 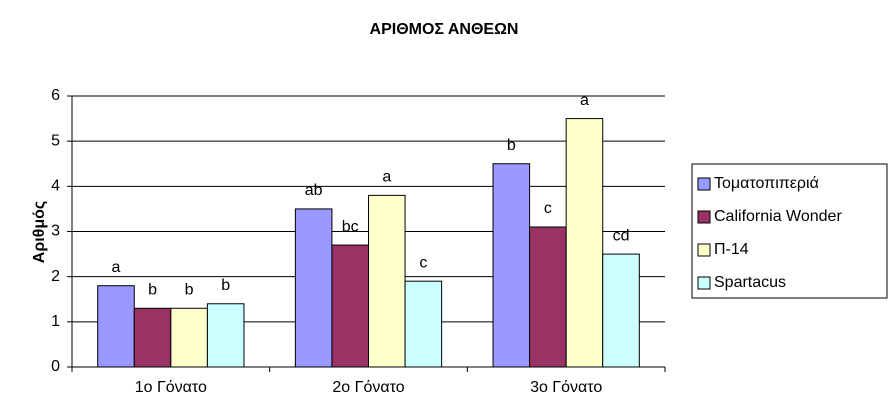 I want to click on legend-box, so click(x=789, y=231).